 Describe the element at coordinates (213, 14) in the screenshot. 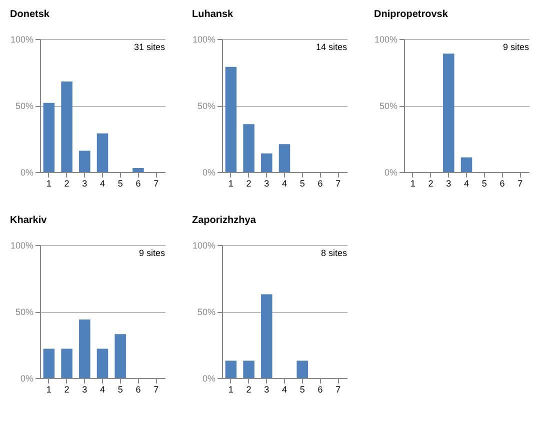

I see `chart-title: Luhansk` at that location.